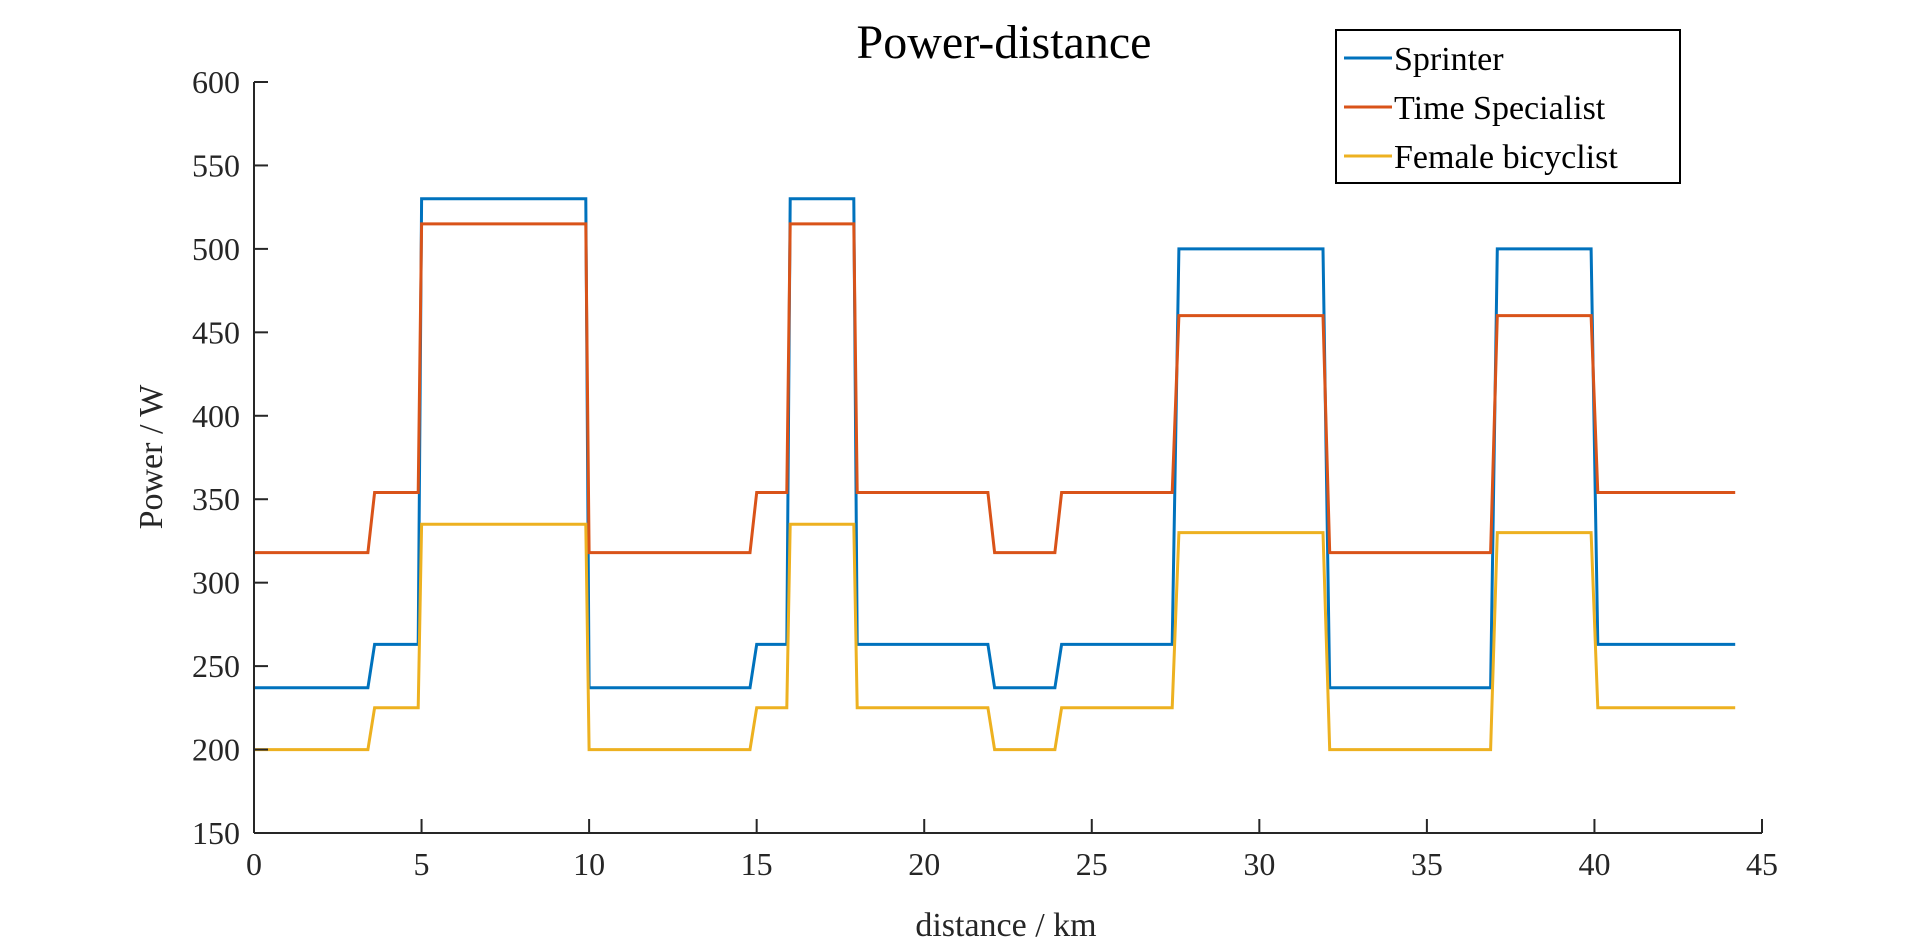 The width and height of the screenshot is (1920, 937). What do you see at coordinates (216, 666) in the screenshot?
I see `y-tick-label: 250` at bounding box center [216, 666].